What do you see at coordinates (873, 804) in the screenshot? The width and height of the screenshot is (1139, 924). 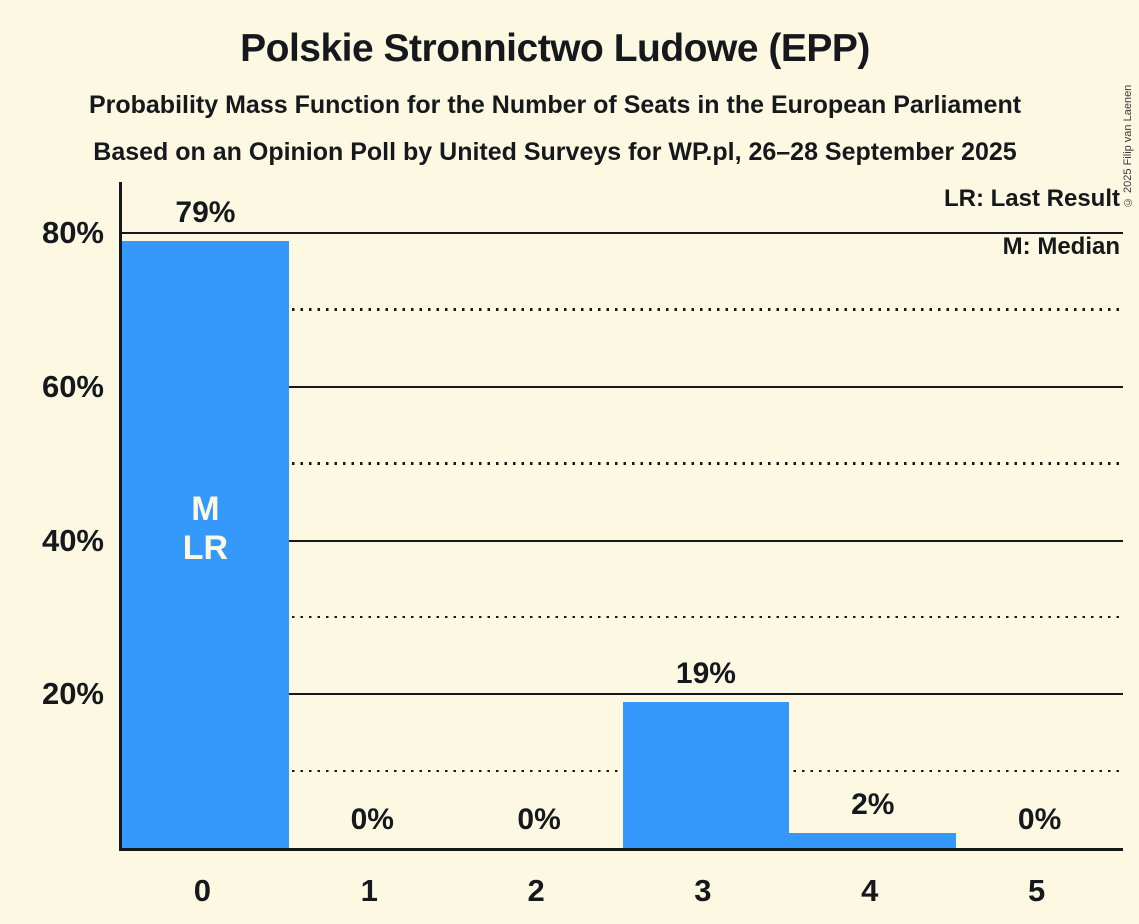 I see `bar-value-label-4: 2%` at bounding box center [873, 804].